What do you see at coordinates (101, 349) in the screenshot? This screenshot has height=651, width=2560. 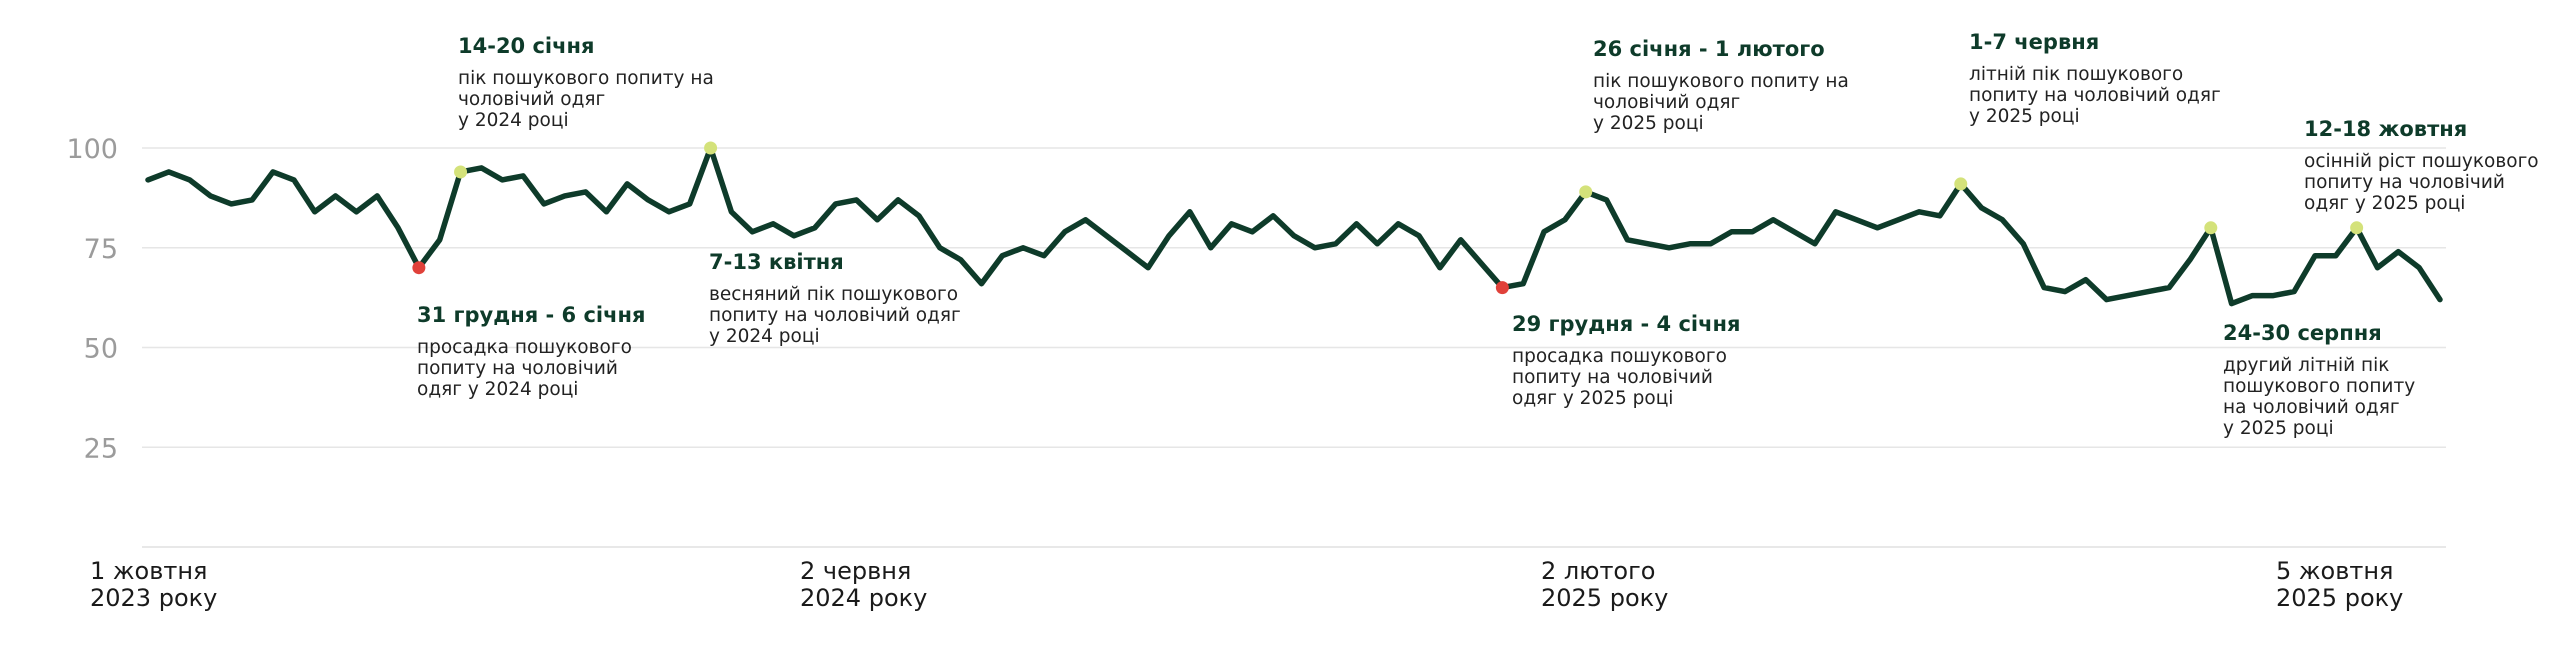 I see `y-tick-label: 50` at bounding box center [101, 349].